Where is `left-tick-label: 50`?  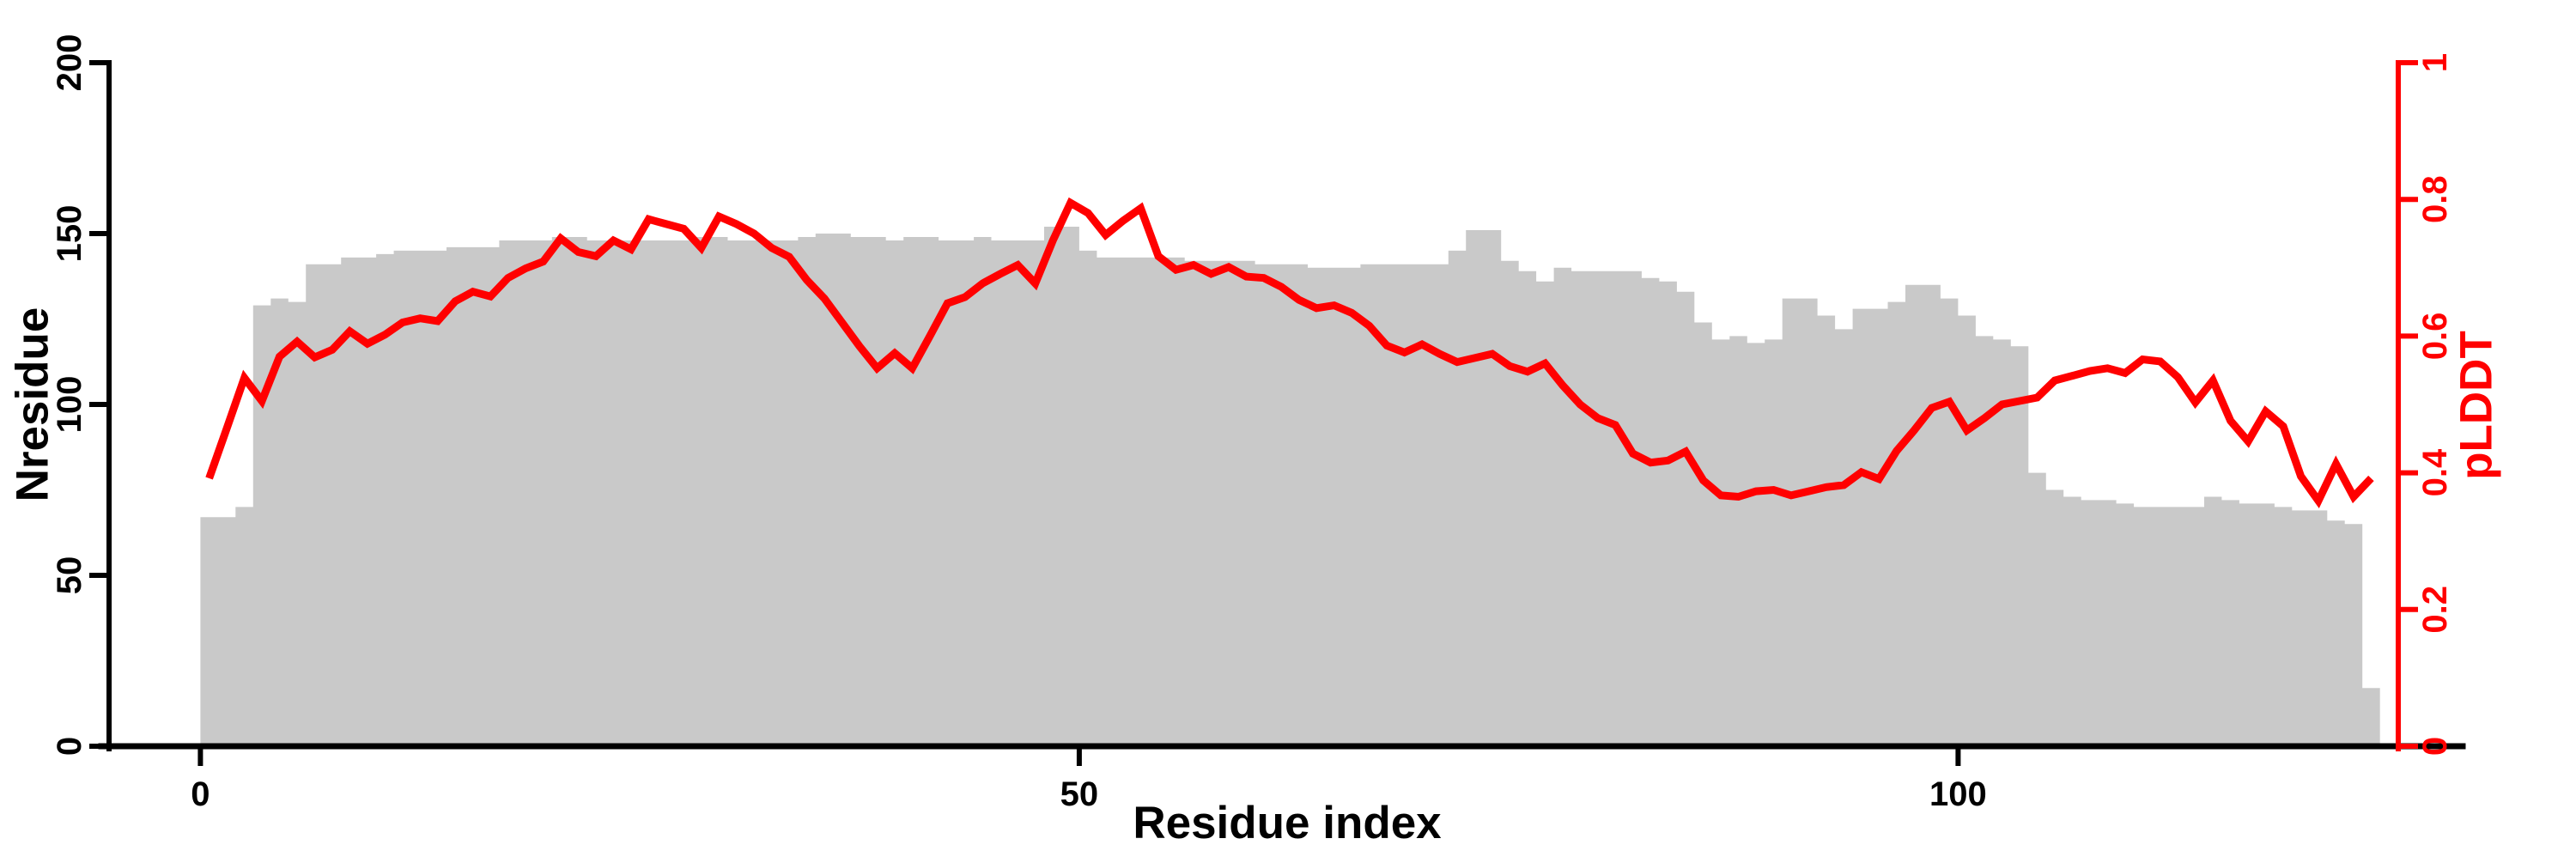
left-tick-label: 50 is located at coordinates (69, 576).